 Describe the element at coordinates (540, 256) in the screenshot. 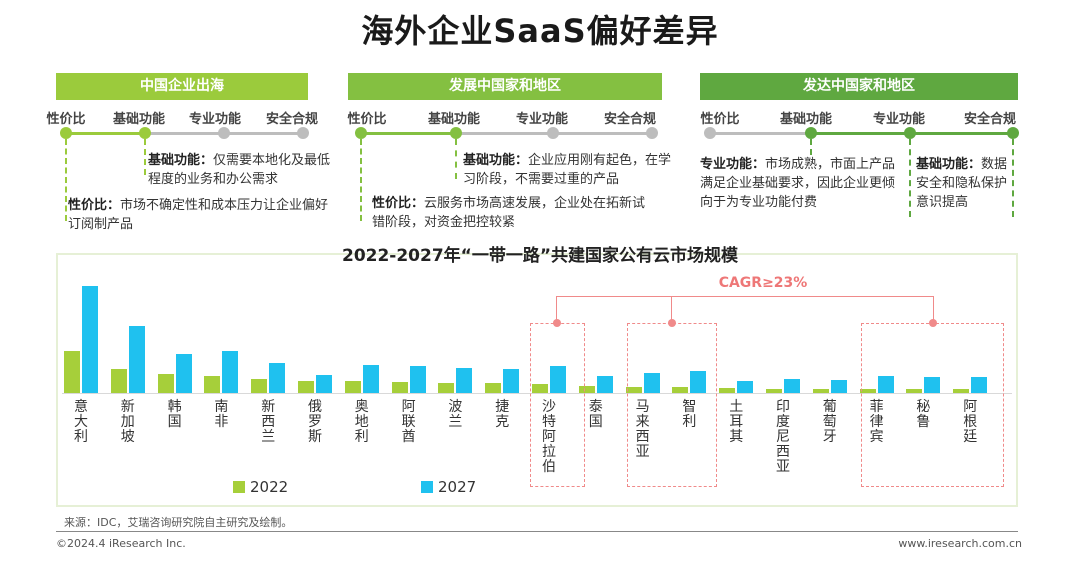

I see `chart-title: 2022-2027年“一带一路”共建国家公有云市场规模` at that location.